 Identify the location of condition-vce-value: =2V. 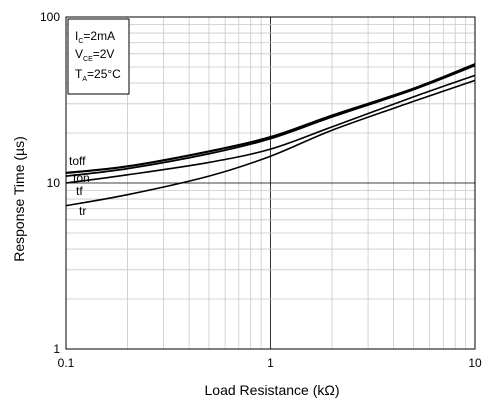
(104, 54).